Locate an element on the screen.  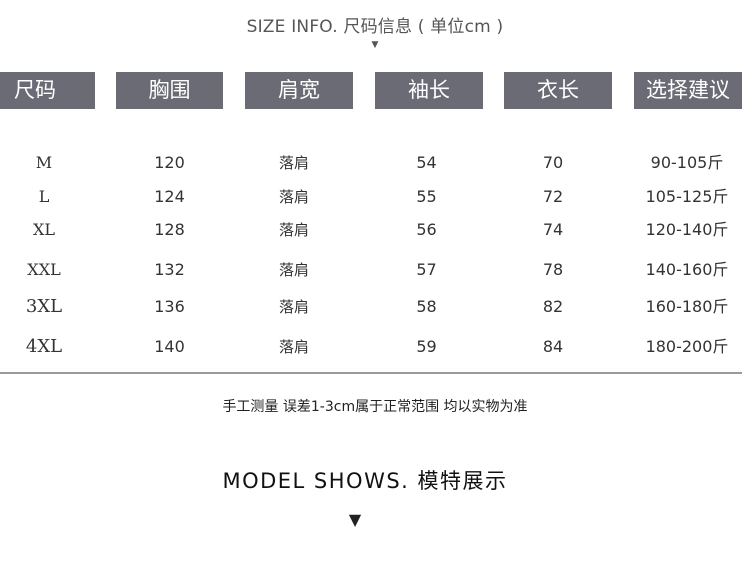
chest-cell: 140 is located at coordinates (169, 346).